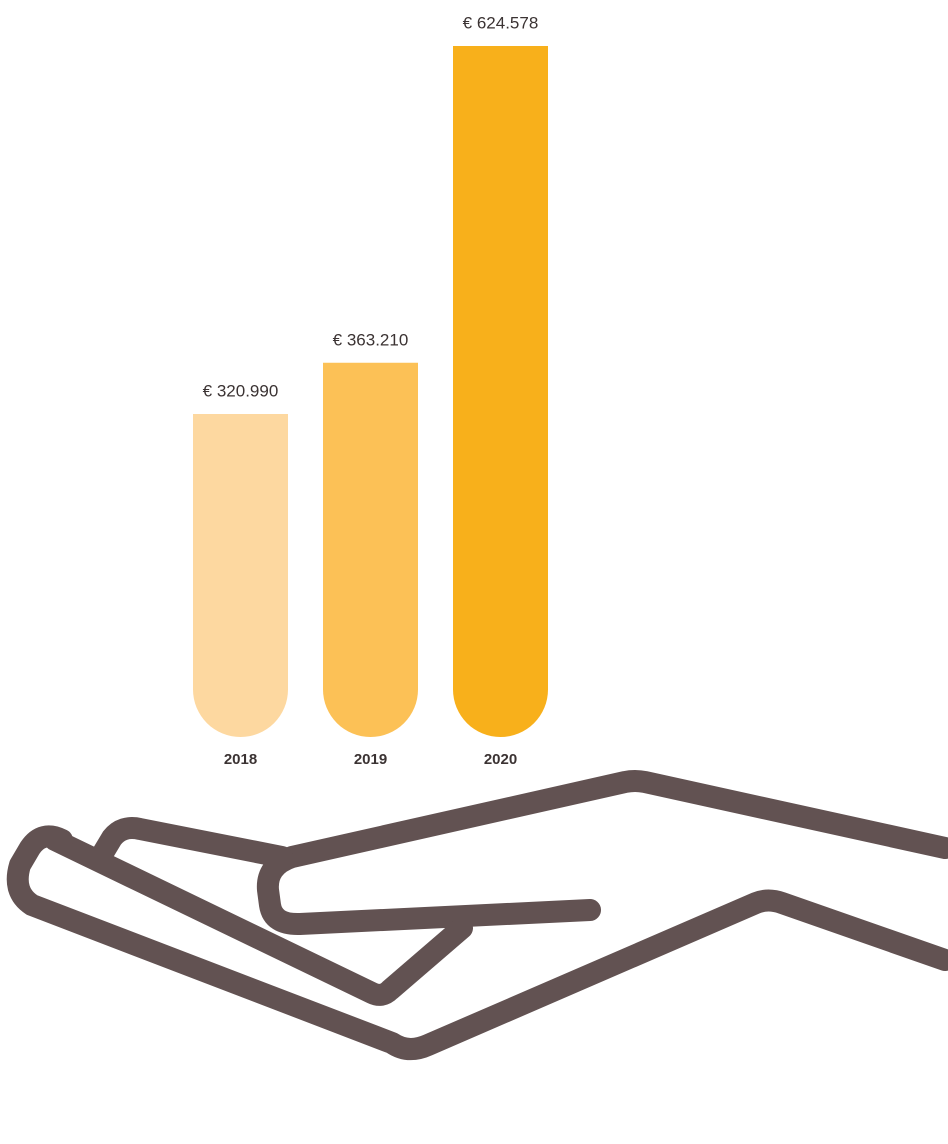 The width and height of the screenshot is (948, 1144). Describe the element at coordinates (500, 759) in the screenshot. I see `x-tick-label: 2020` at that location.